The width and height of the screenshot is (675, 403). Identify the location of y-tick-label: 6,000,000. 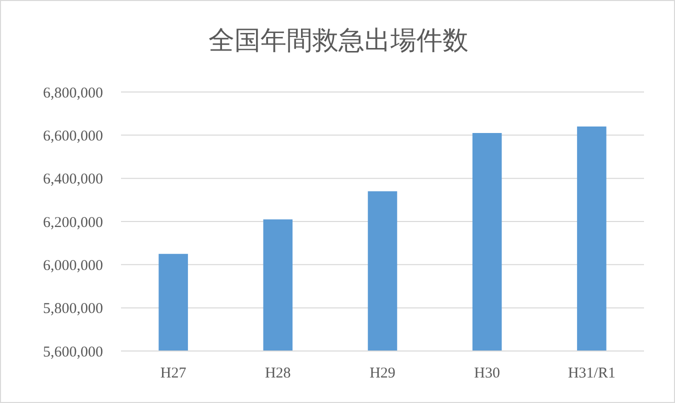
(73, 266).